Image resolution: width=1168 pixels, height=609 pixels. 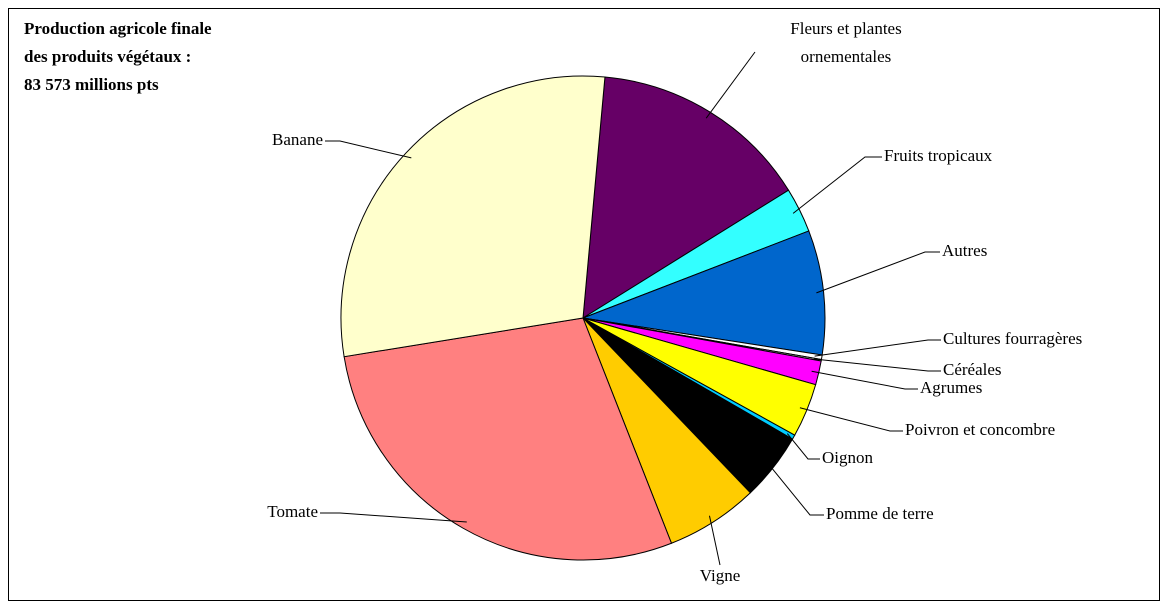 I want to click on chart-title: Production agricole finale, so click(x=118, y=28).